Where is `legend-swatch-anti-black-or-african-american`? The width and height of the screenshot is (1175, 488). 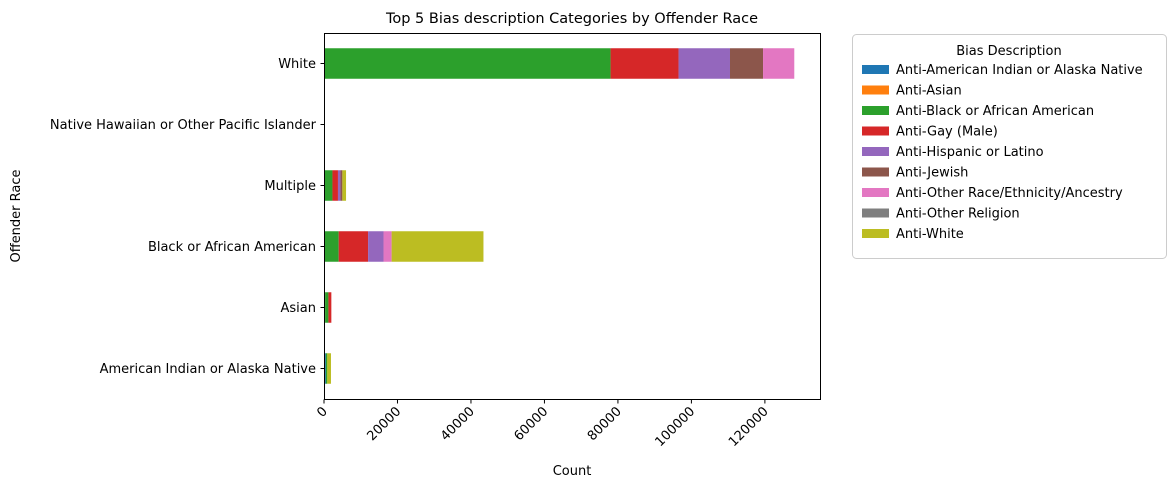 legend-swatch-anti-black-or-african-american is located at coordinates (875, 110).